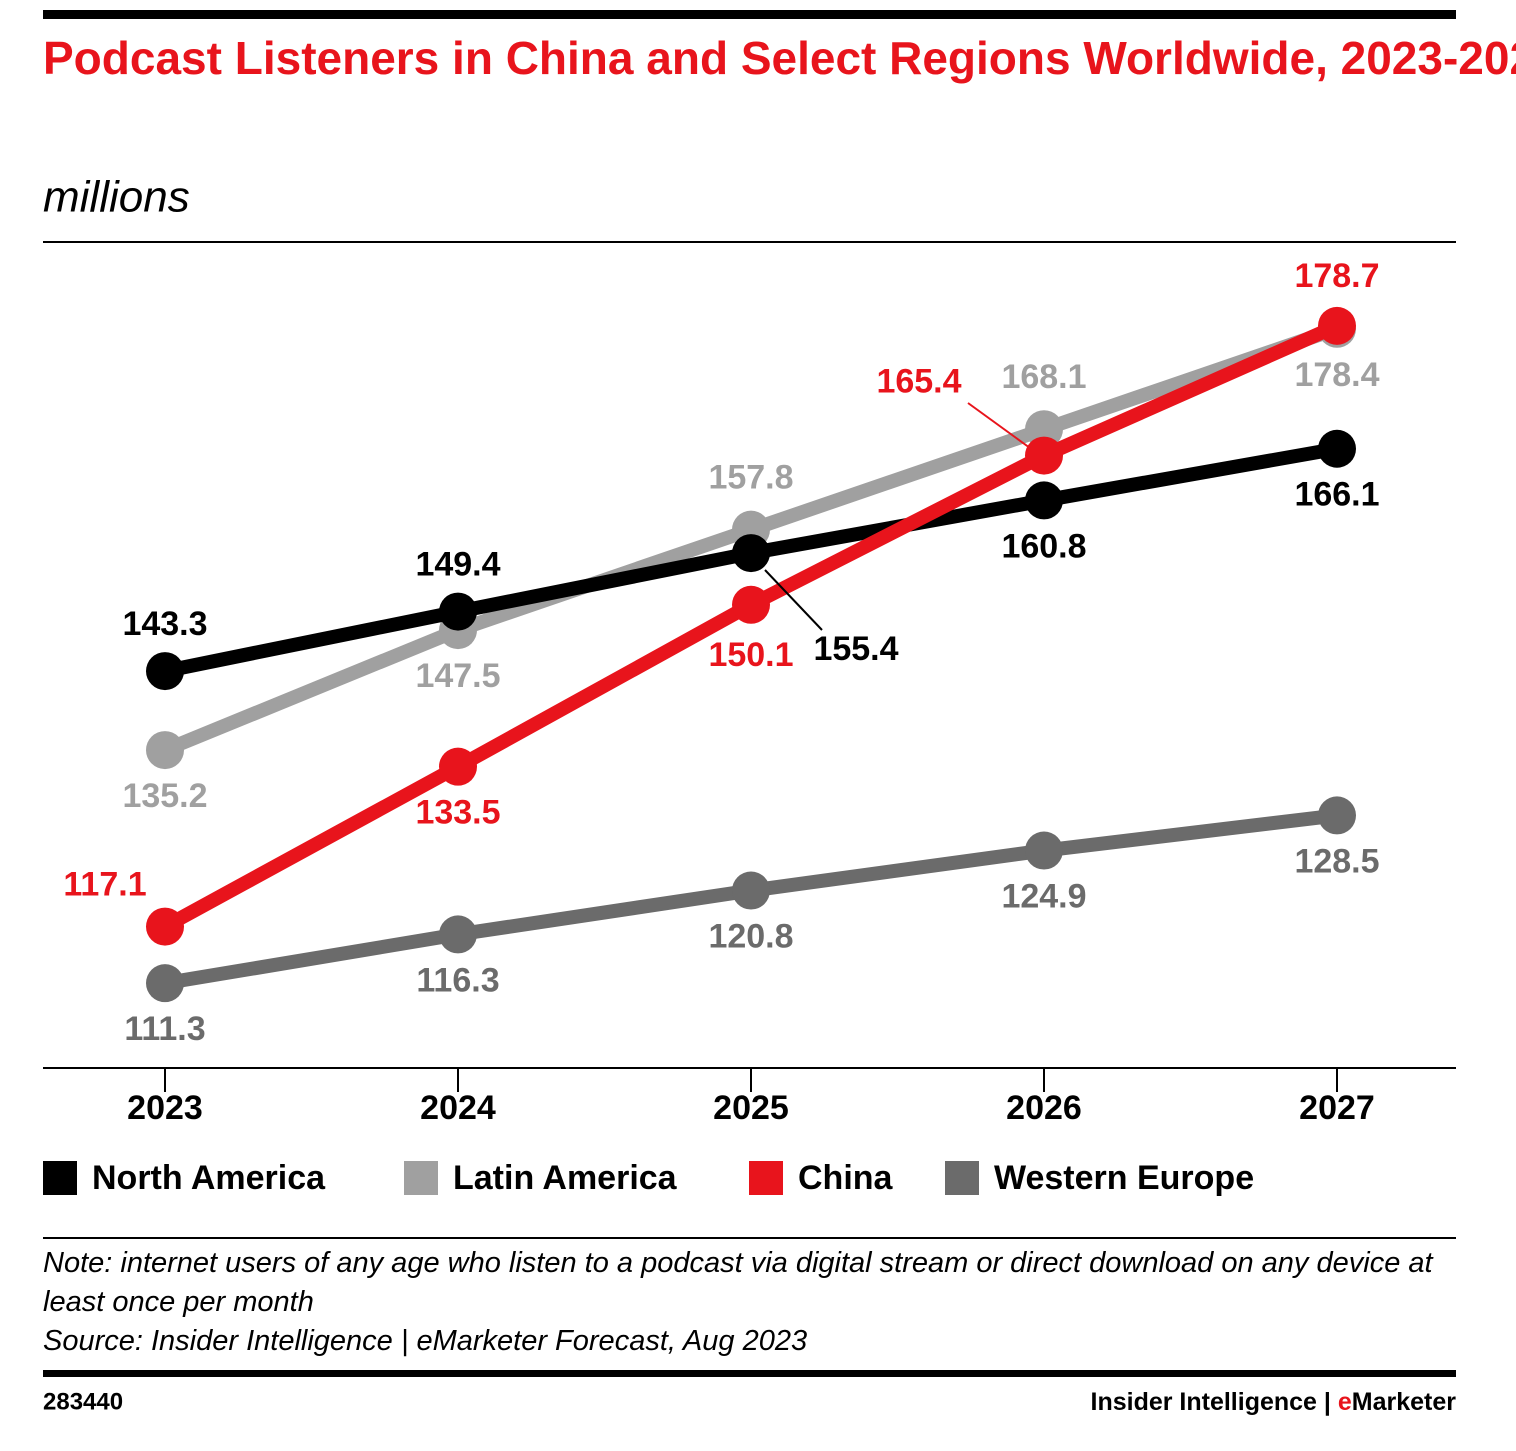 The image size is (1516, 1451). What do you see at coordinates (209, 1178) in the screenshot?
I see `legend-label: North America` at bounding box center [209, 1178].